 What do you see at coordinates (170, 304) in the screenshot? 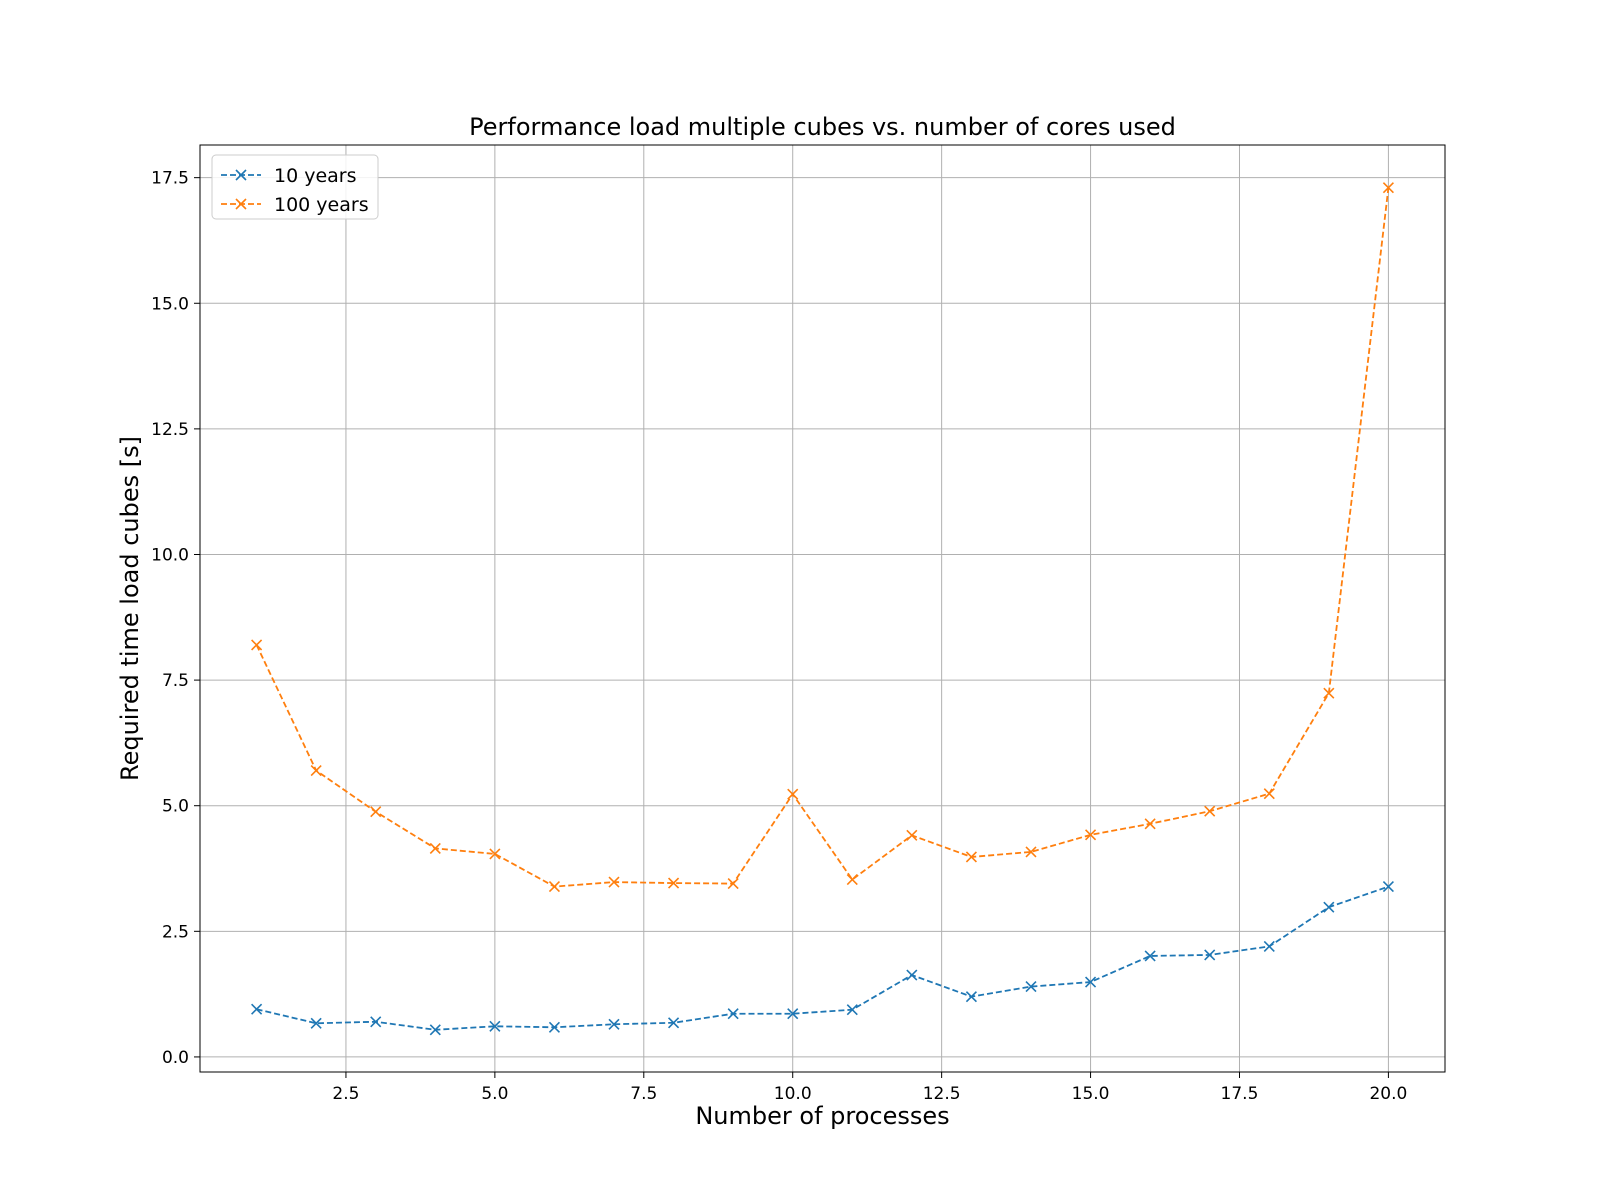
I see `y-tick-label: 15.0` at bounding box center [170, 304].